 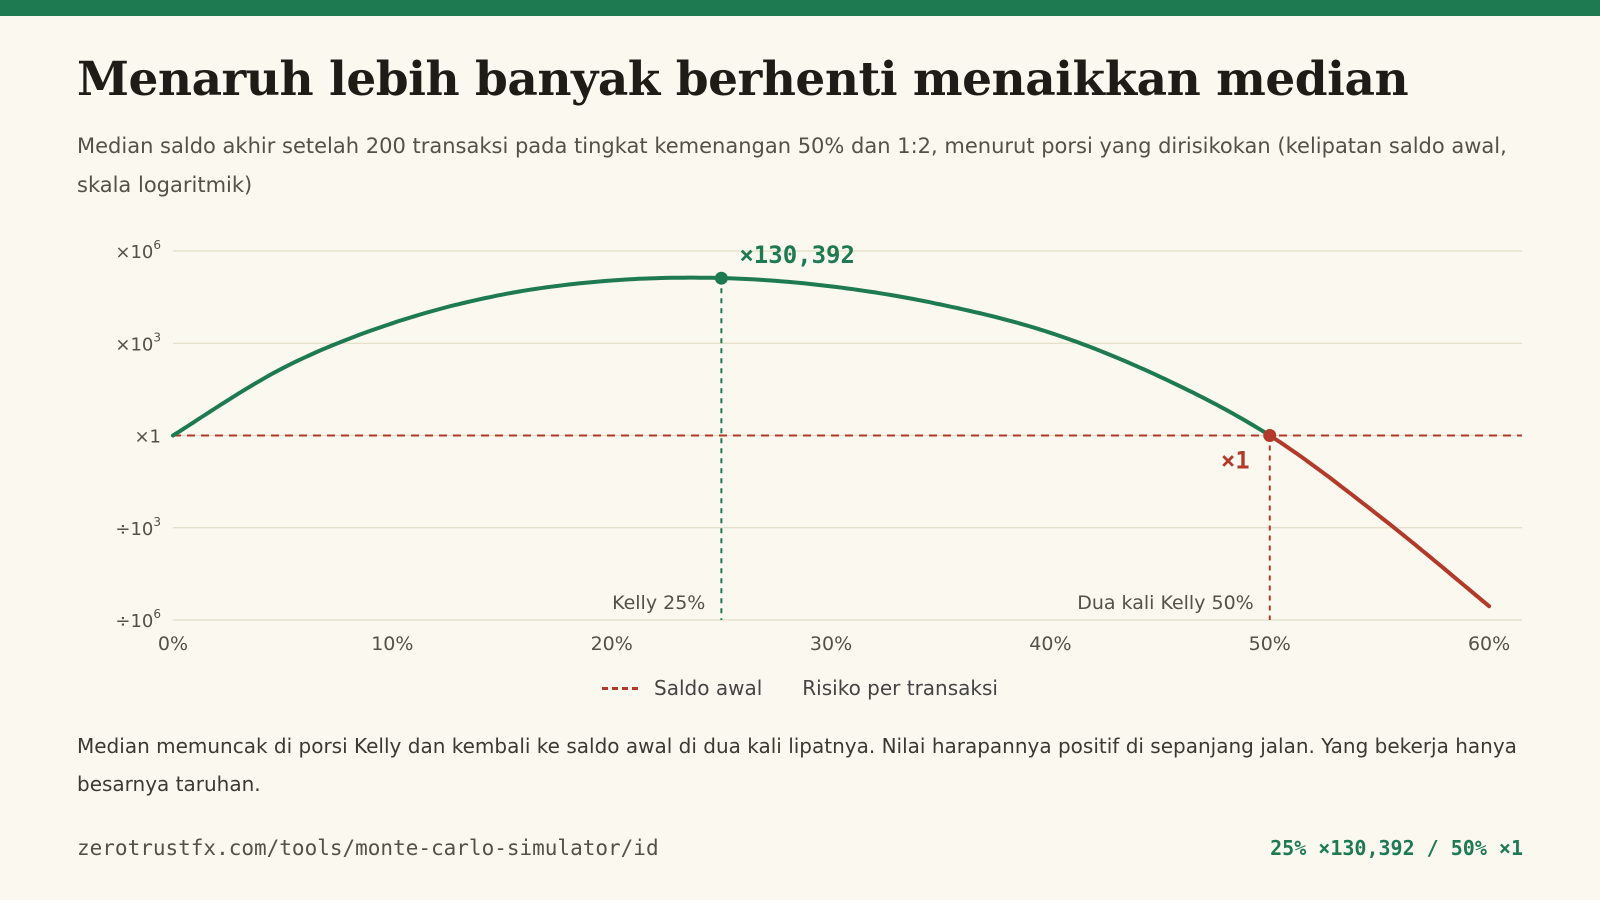 What do you see at coordinates (800, 688) in the screenshot?
I see `chart-legend: Saldo awal Risiko per transaksi` at bounding box center [800, 688].